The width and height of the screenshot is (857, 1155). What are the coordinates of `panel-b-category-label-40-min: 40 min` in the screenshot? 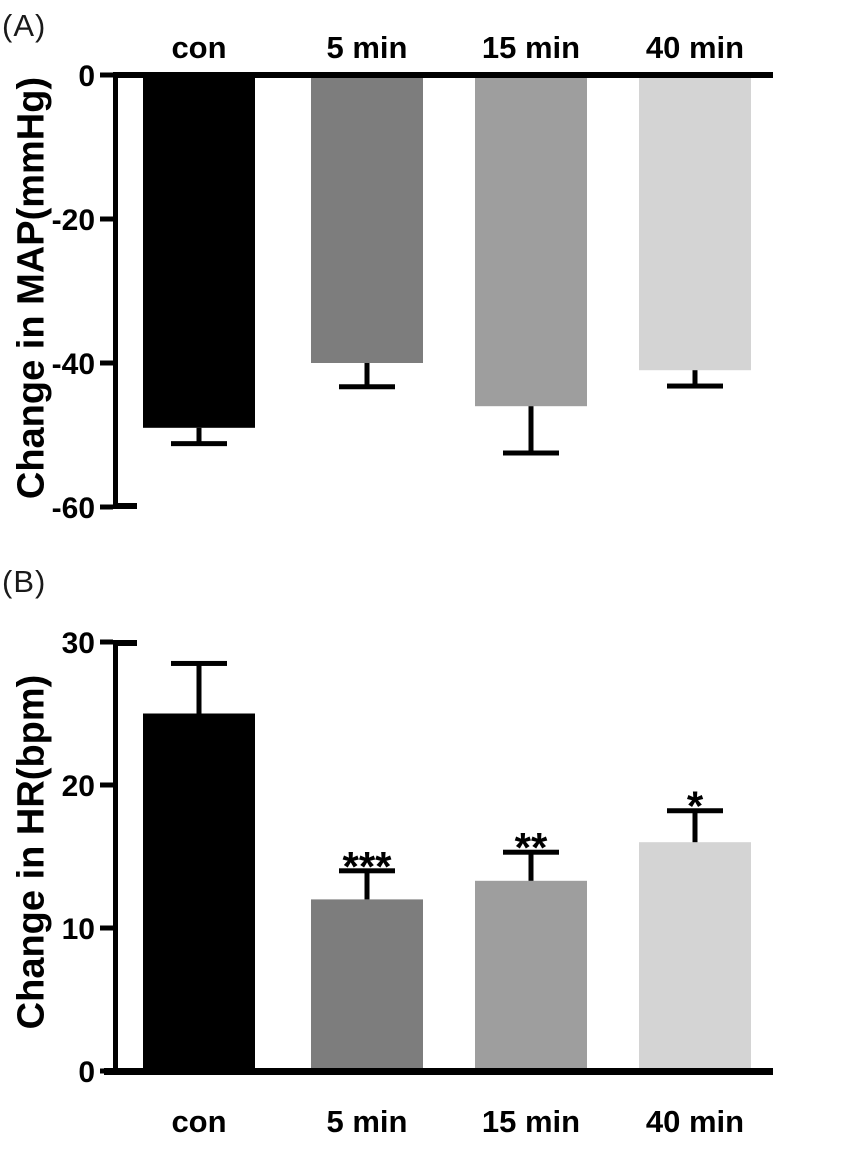 It's located at (695, 1121).